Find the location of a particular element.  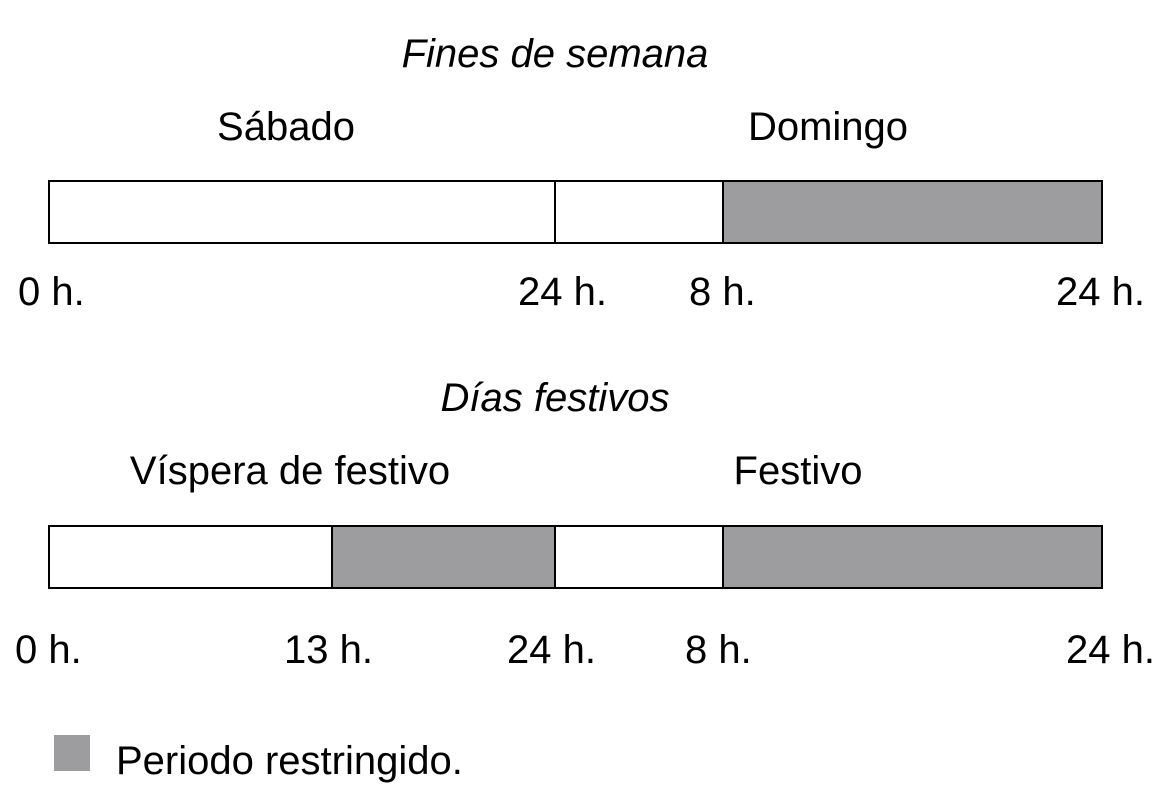

weekend-tick-0: 0 h. is located at coordinates (51, 292).